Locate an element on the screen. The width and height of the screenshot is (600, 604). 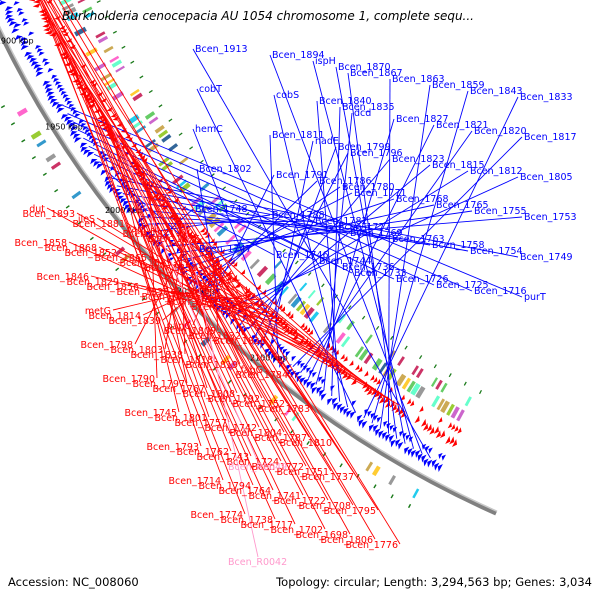
gene-label-forward: Bcen_1817 is located at coordinates (550, 137).